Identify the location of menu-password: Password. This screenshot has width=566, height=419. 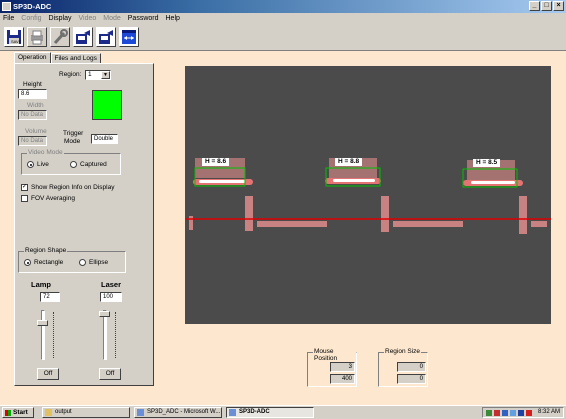
(143, 18).